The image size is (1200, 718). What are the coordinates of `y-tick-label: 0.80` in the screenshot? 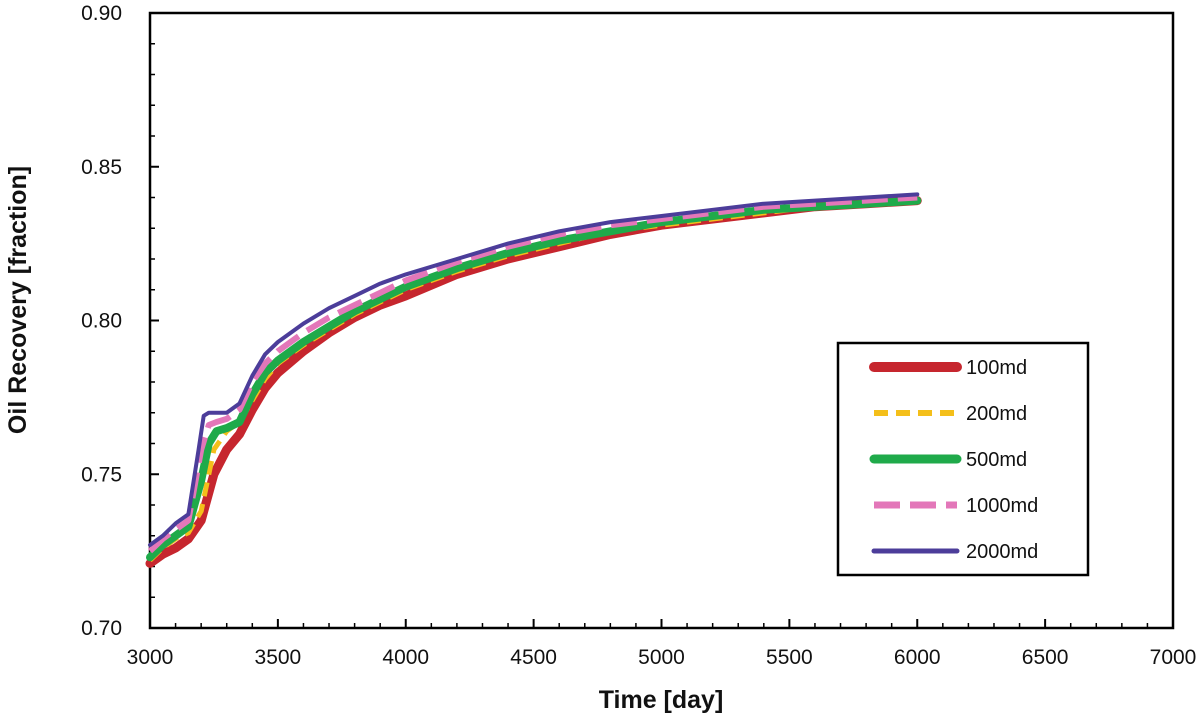 It's located at (101, 321).